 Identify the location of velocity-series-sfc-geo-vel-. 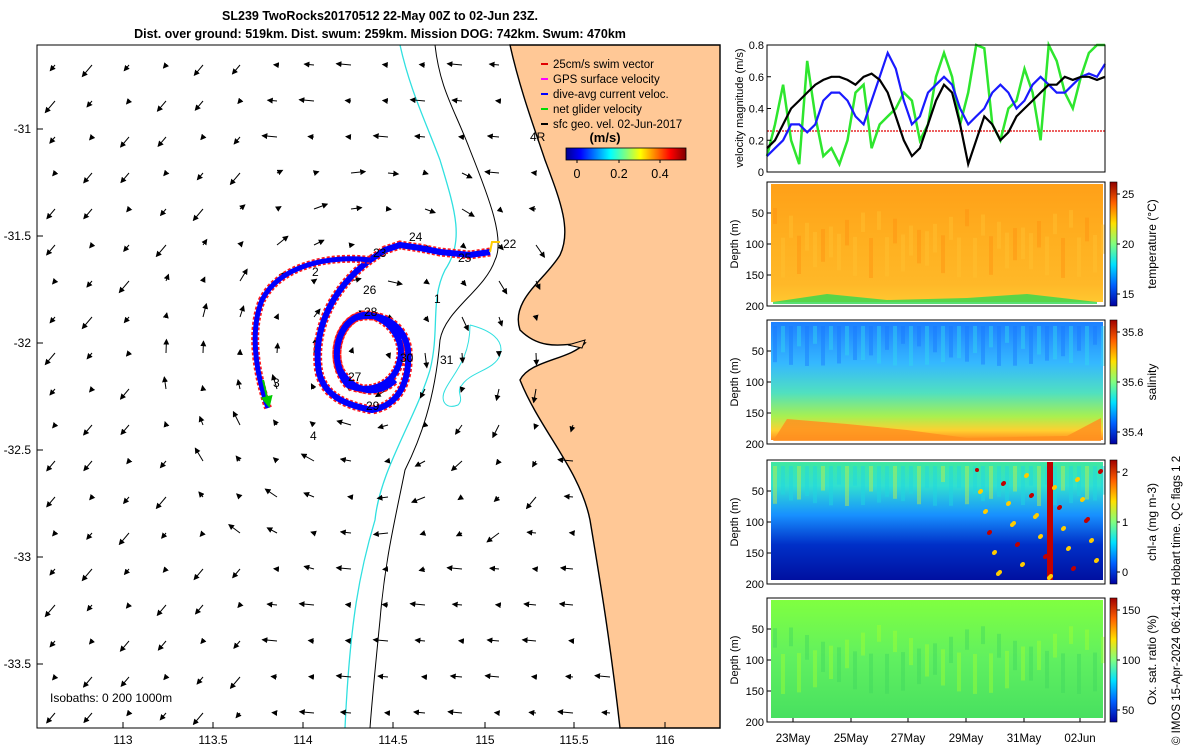
(936, 120).